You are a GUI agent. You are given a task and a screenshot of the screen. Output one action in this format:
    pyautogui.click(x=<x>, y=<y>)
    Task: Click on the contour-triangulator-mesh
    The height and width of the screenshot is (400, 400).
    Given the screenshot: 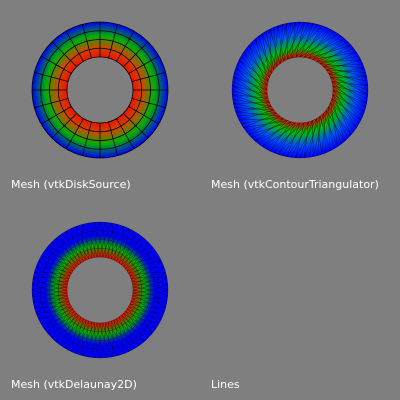 What is the action you would take?
    pyautogui.click(x=300, y=90)
    